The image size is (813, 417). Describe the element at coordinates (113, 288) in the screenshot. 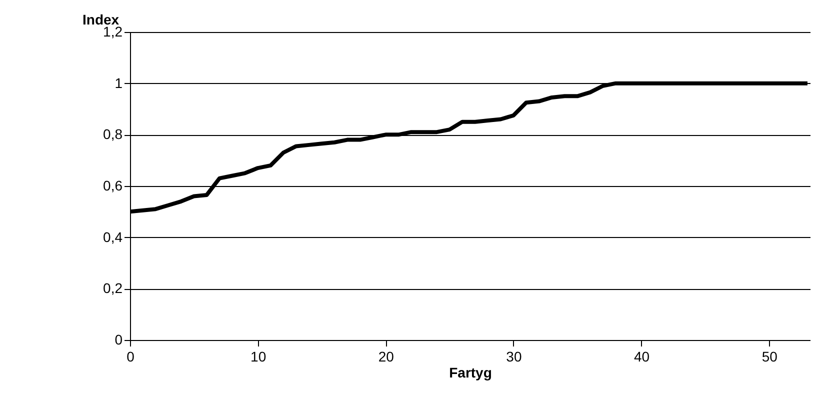

I see `y-tick-label: 0,2` at that location.